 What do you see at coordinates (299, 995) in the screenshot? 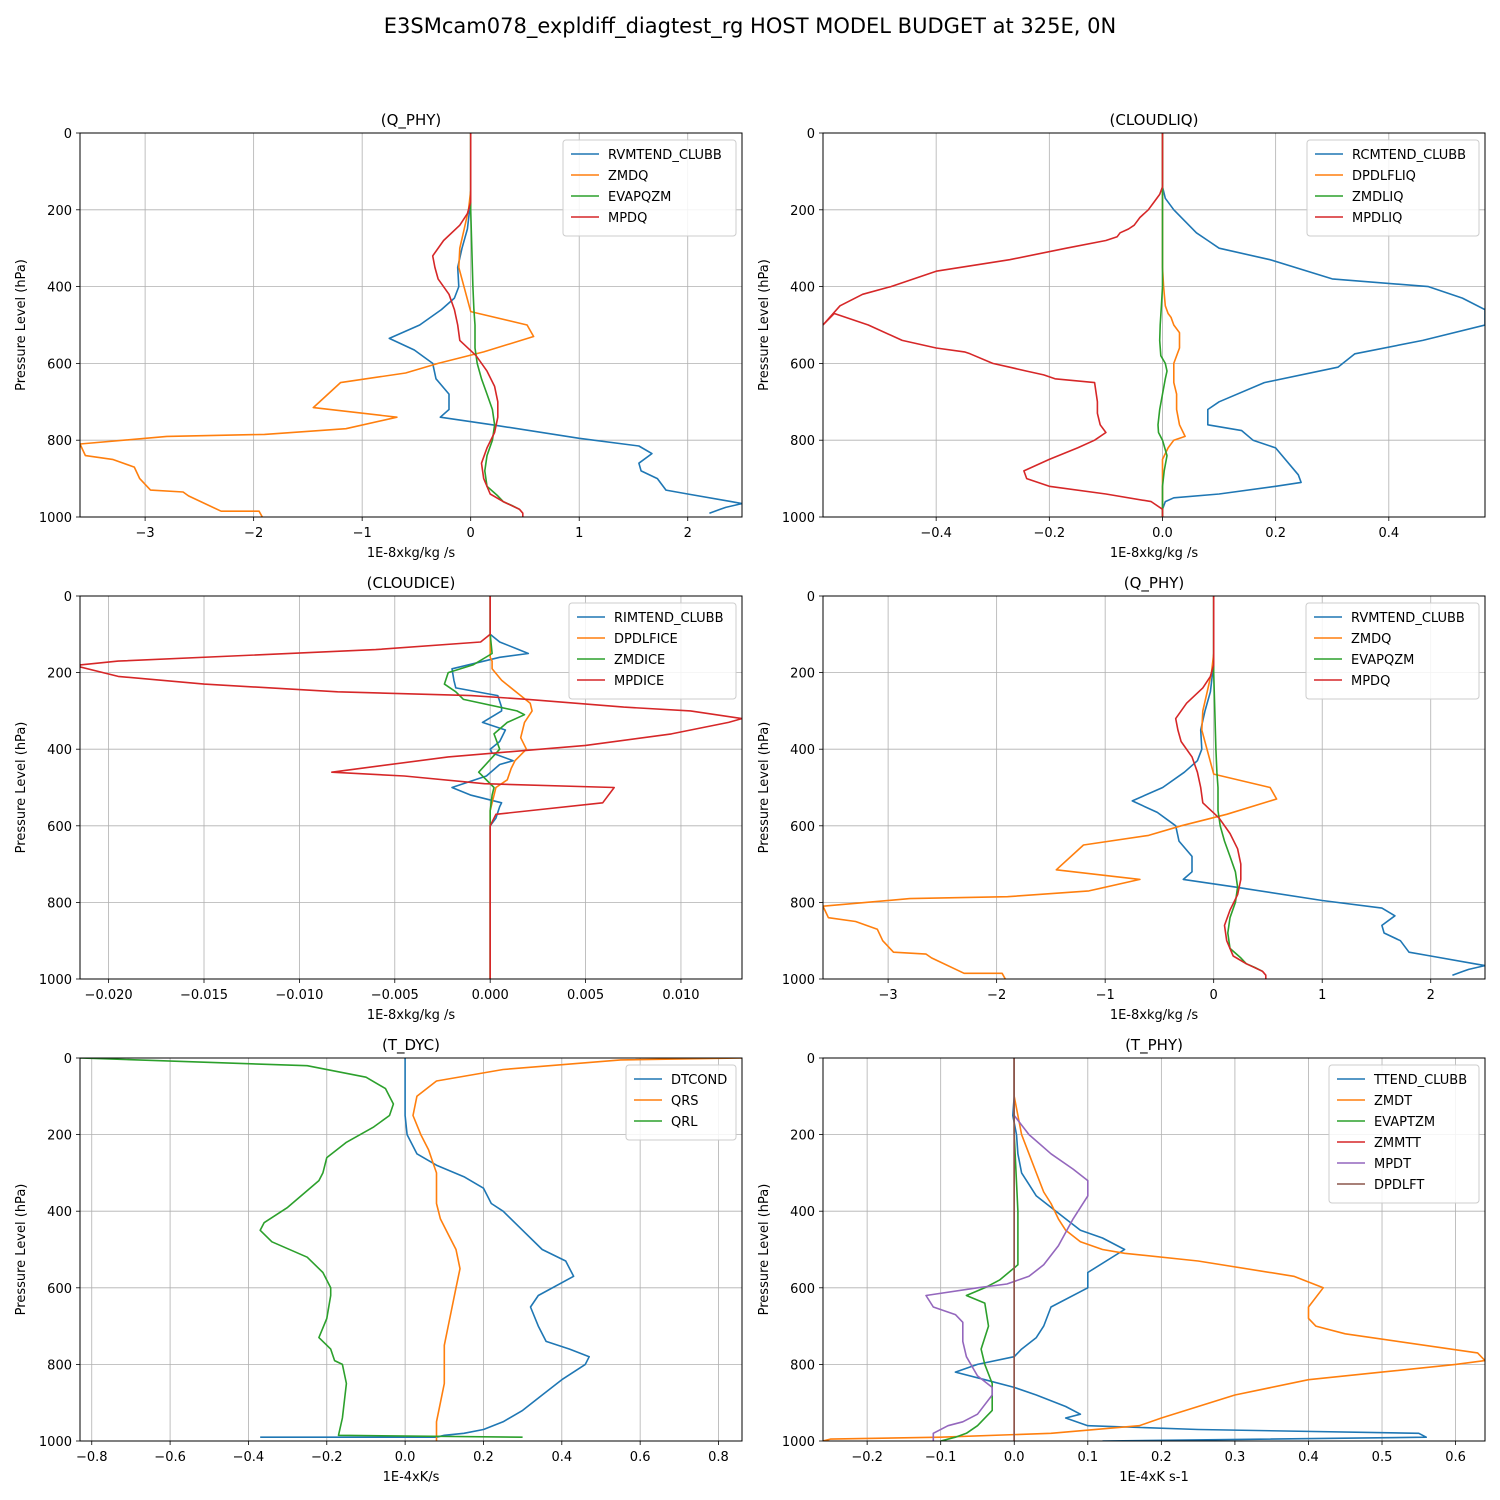
I see `x-tick-label: −0.010` at bounding box center [299, 995].